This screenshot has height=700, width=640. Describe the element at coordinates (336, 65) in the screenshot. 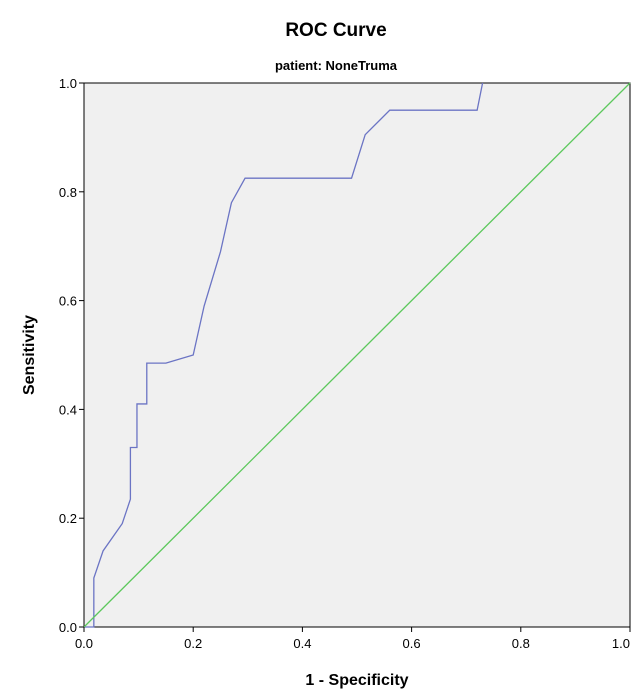

I see `chart-subtitle: patient: NoneTruma` at that location.